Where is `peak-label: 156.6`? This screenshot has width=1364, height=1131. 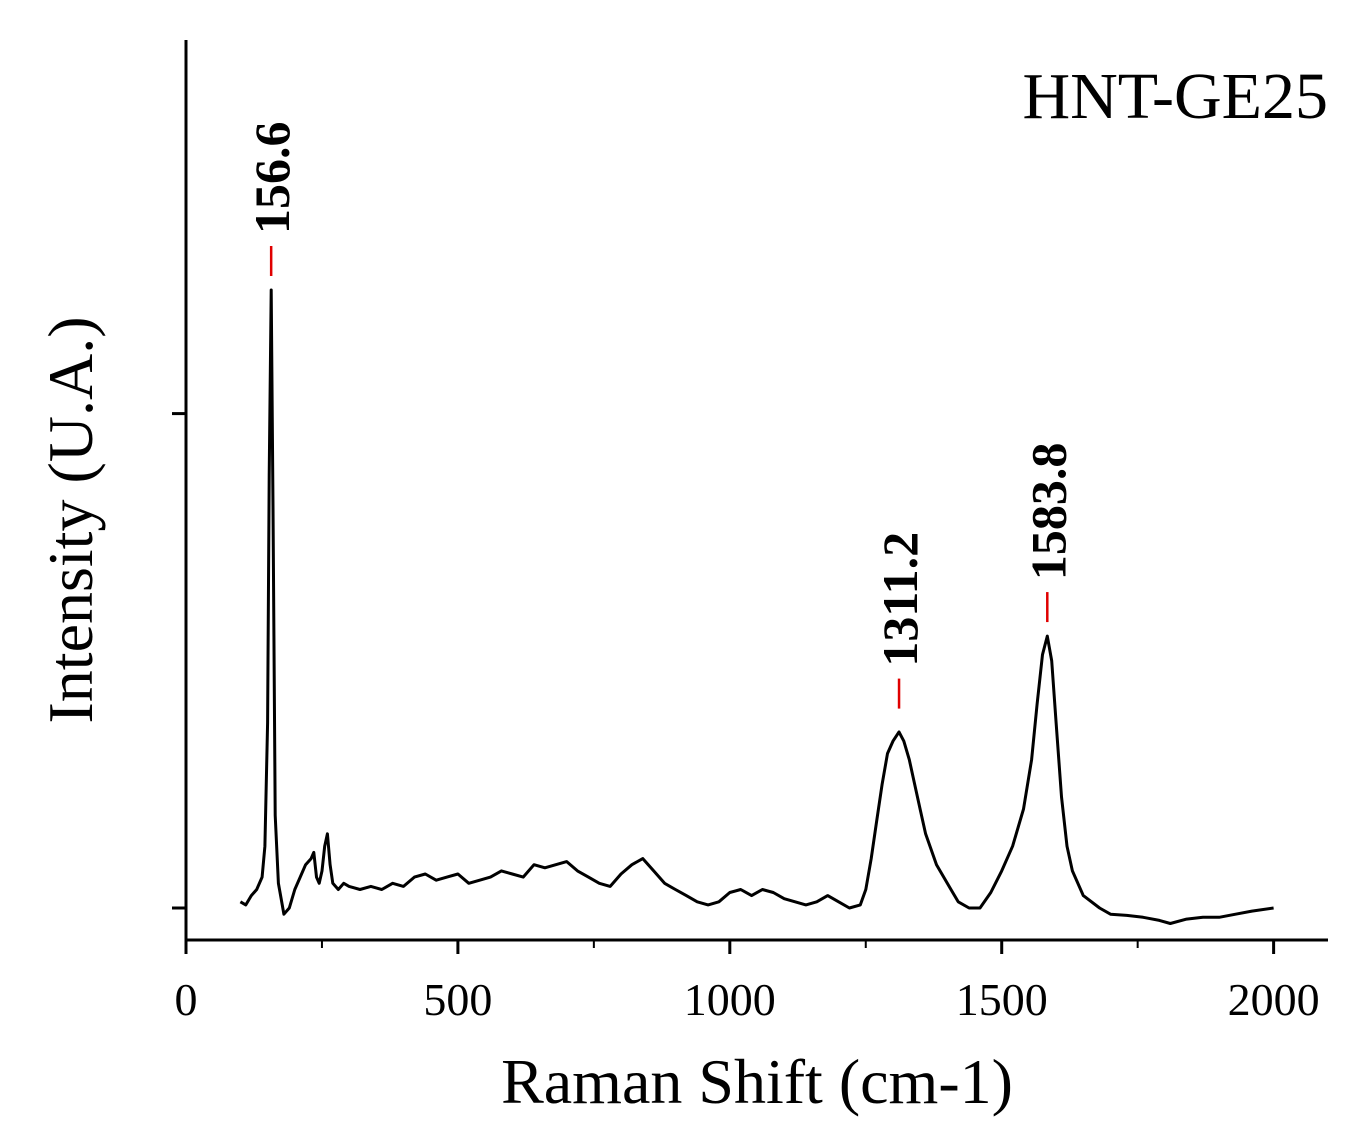 peak-label: 156.6 is located at coordinates (272, 178).